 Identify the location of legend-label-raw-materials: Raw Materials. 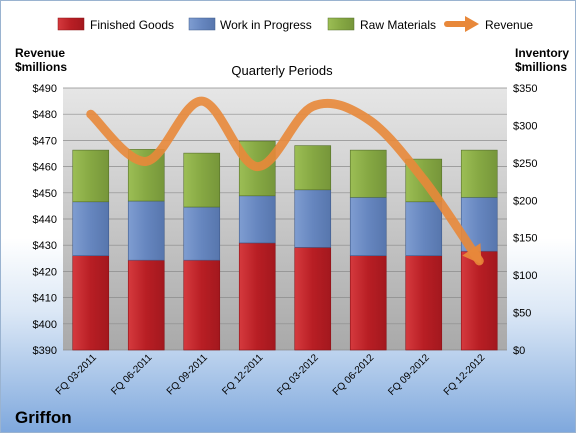
(398, 25).